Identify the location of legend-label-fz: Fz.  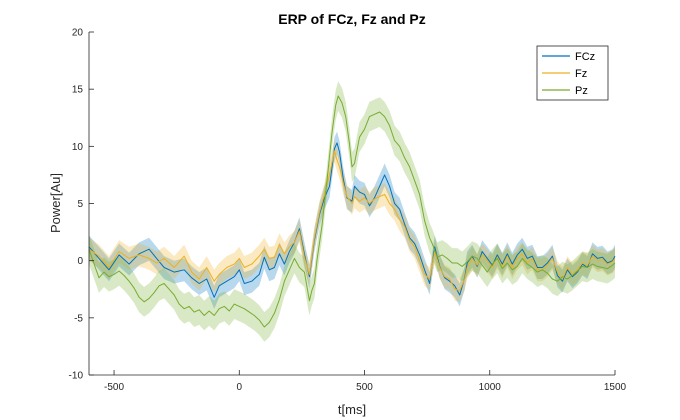
(581, 74).